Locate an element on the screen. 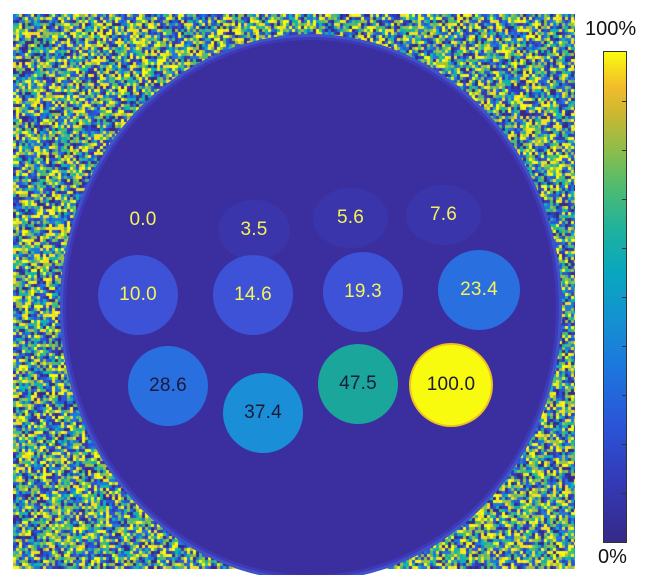 Image resolution: width=659 pixels, height=575 pixels. vial-3: 7.6 is located at coordinates (443, 215).